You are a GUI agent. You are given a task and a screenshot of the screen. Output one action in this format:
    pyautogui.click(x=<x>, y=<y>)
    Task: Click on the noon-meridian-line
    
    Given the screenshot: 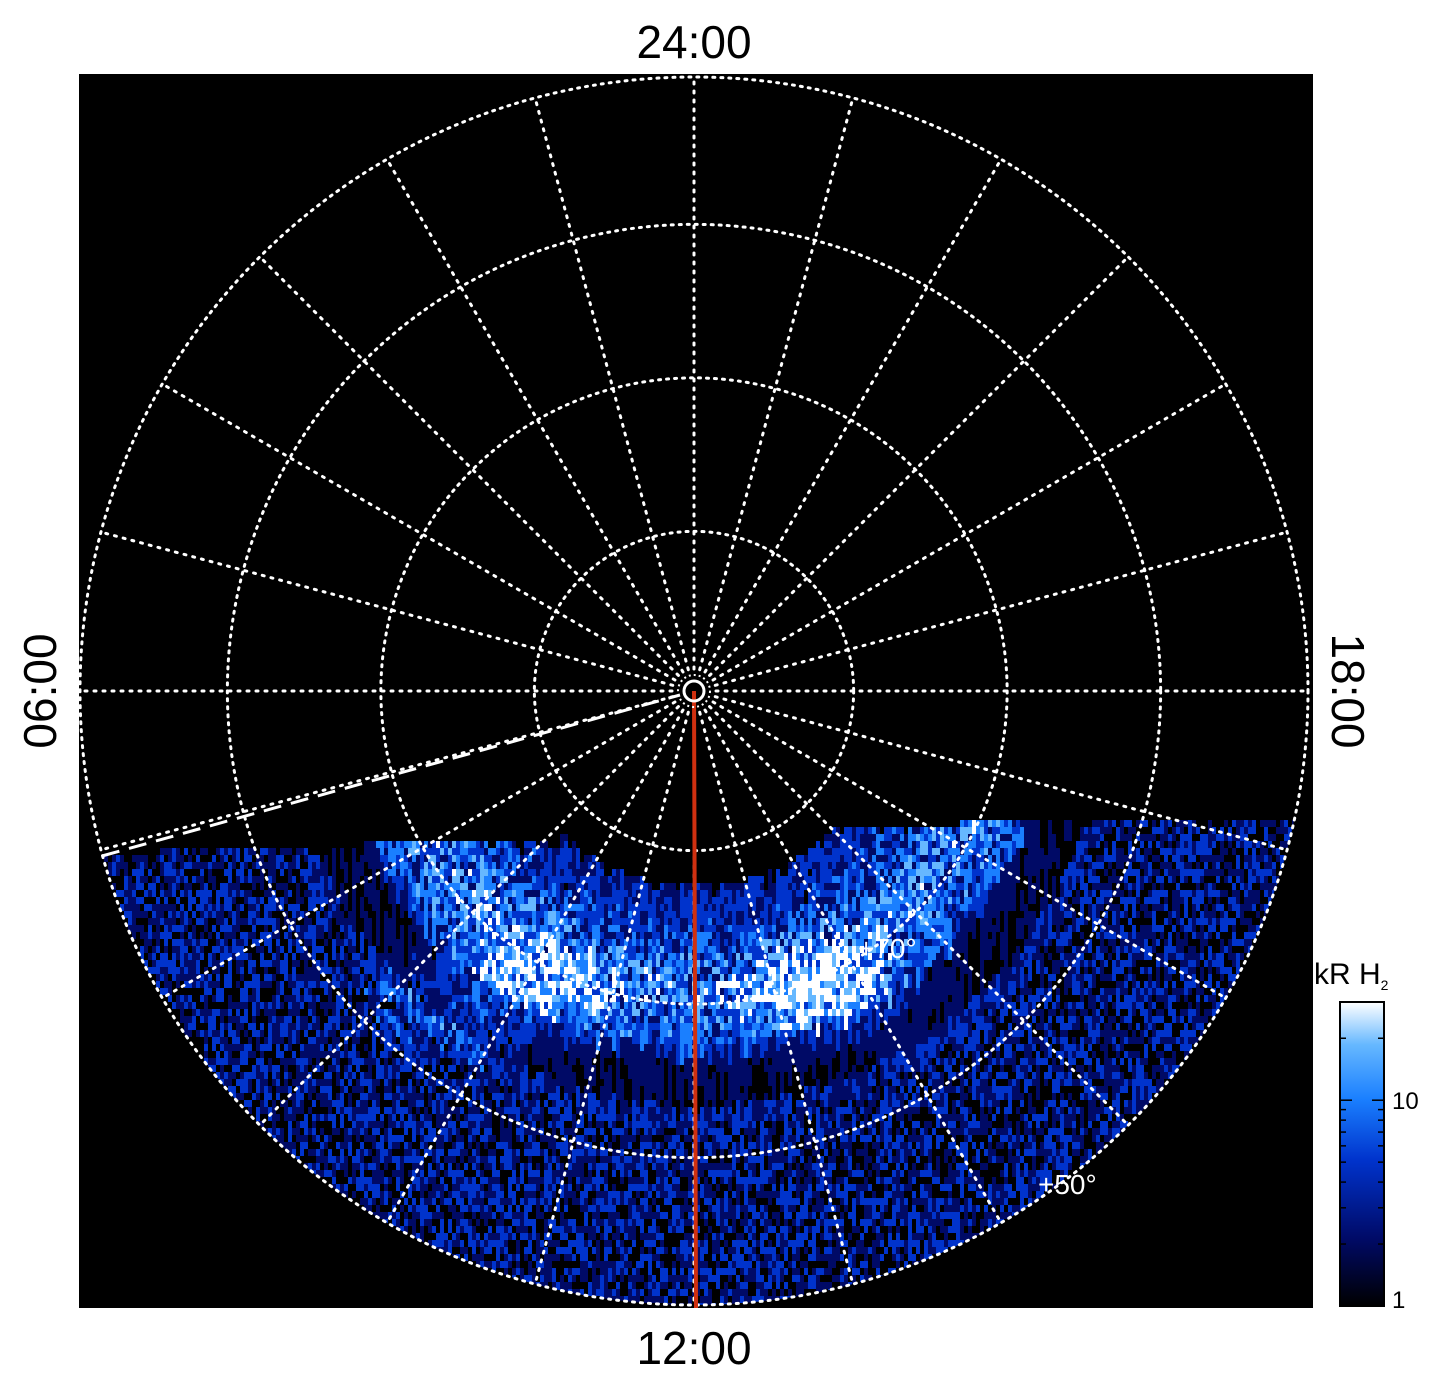 What is the action you would take?
    pyautogui.click(x=695, y=999)
    